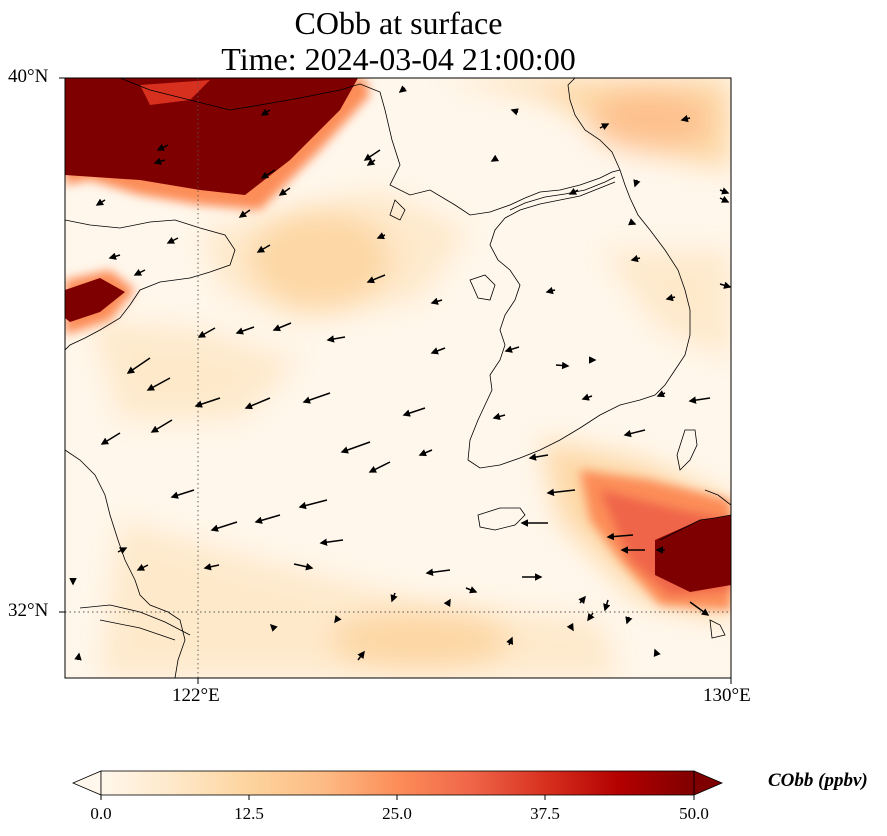 This screenshot has height=836, width=887. I want to click on colorbar-label: CObb (ppbv), so click(818, 780).